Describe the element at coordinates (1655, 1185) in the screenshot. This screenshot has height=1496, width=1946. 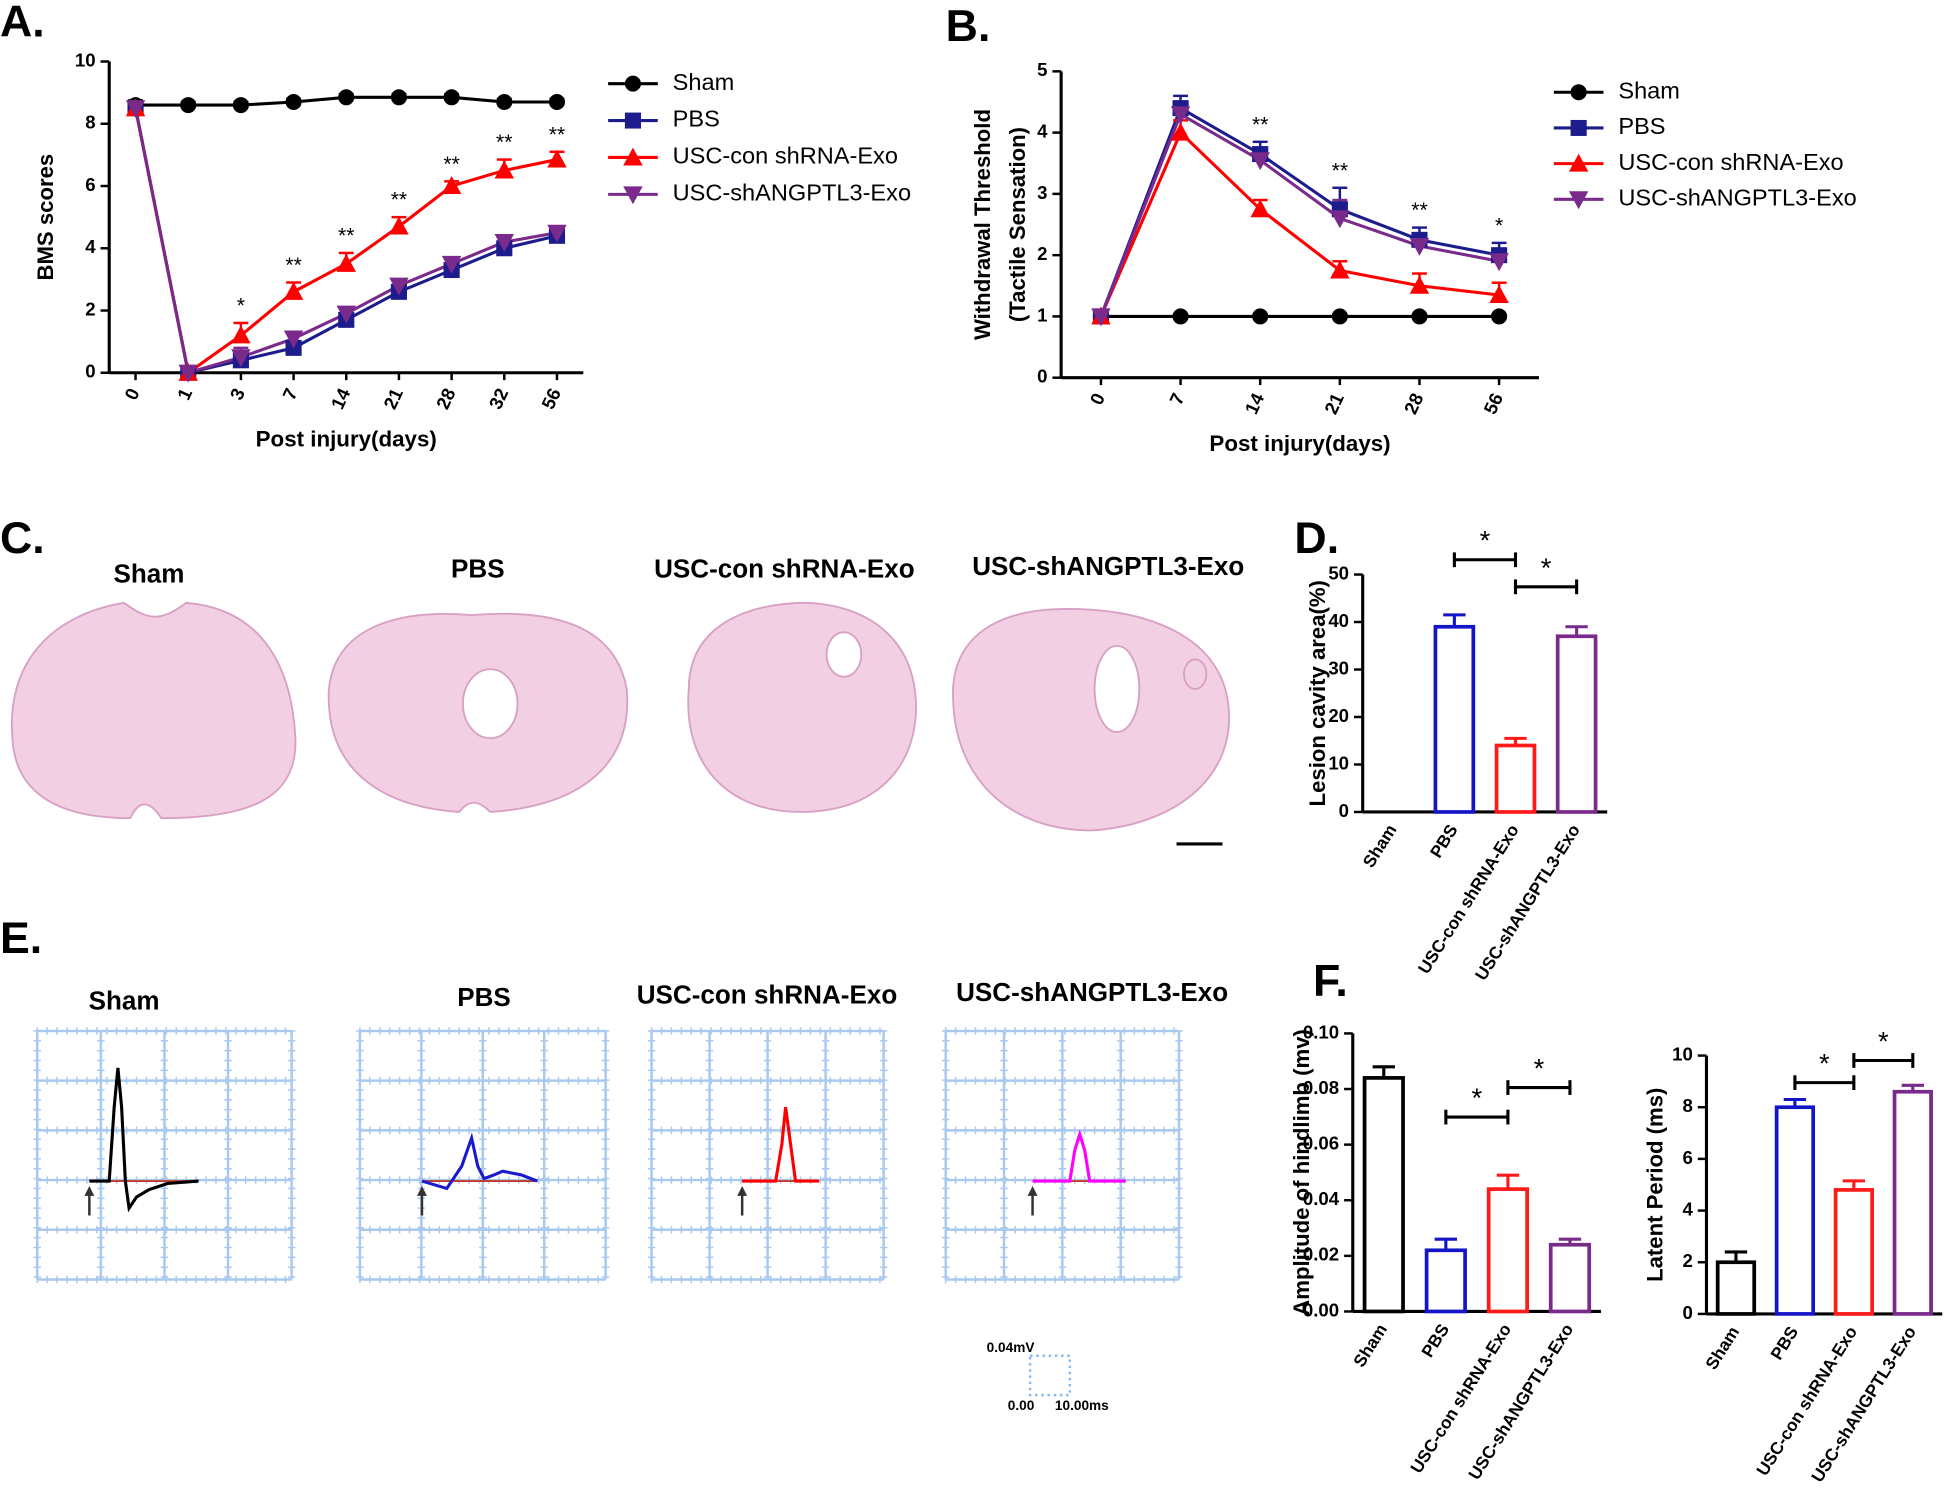
I see `y-axis-label: Latent Period (ms)` at that location.